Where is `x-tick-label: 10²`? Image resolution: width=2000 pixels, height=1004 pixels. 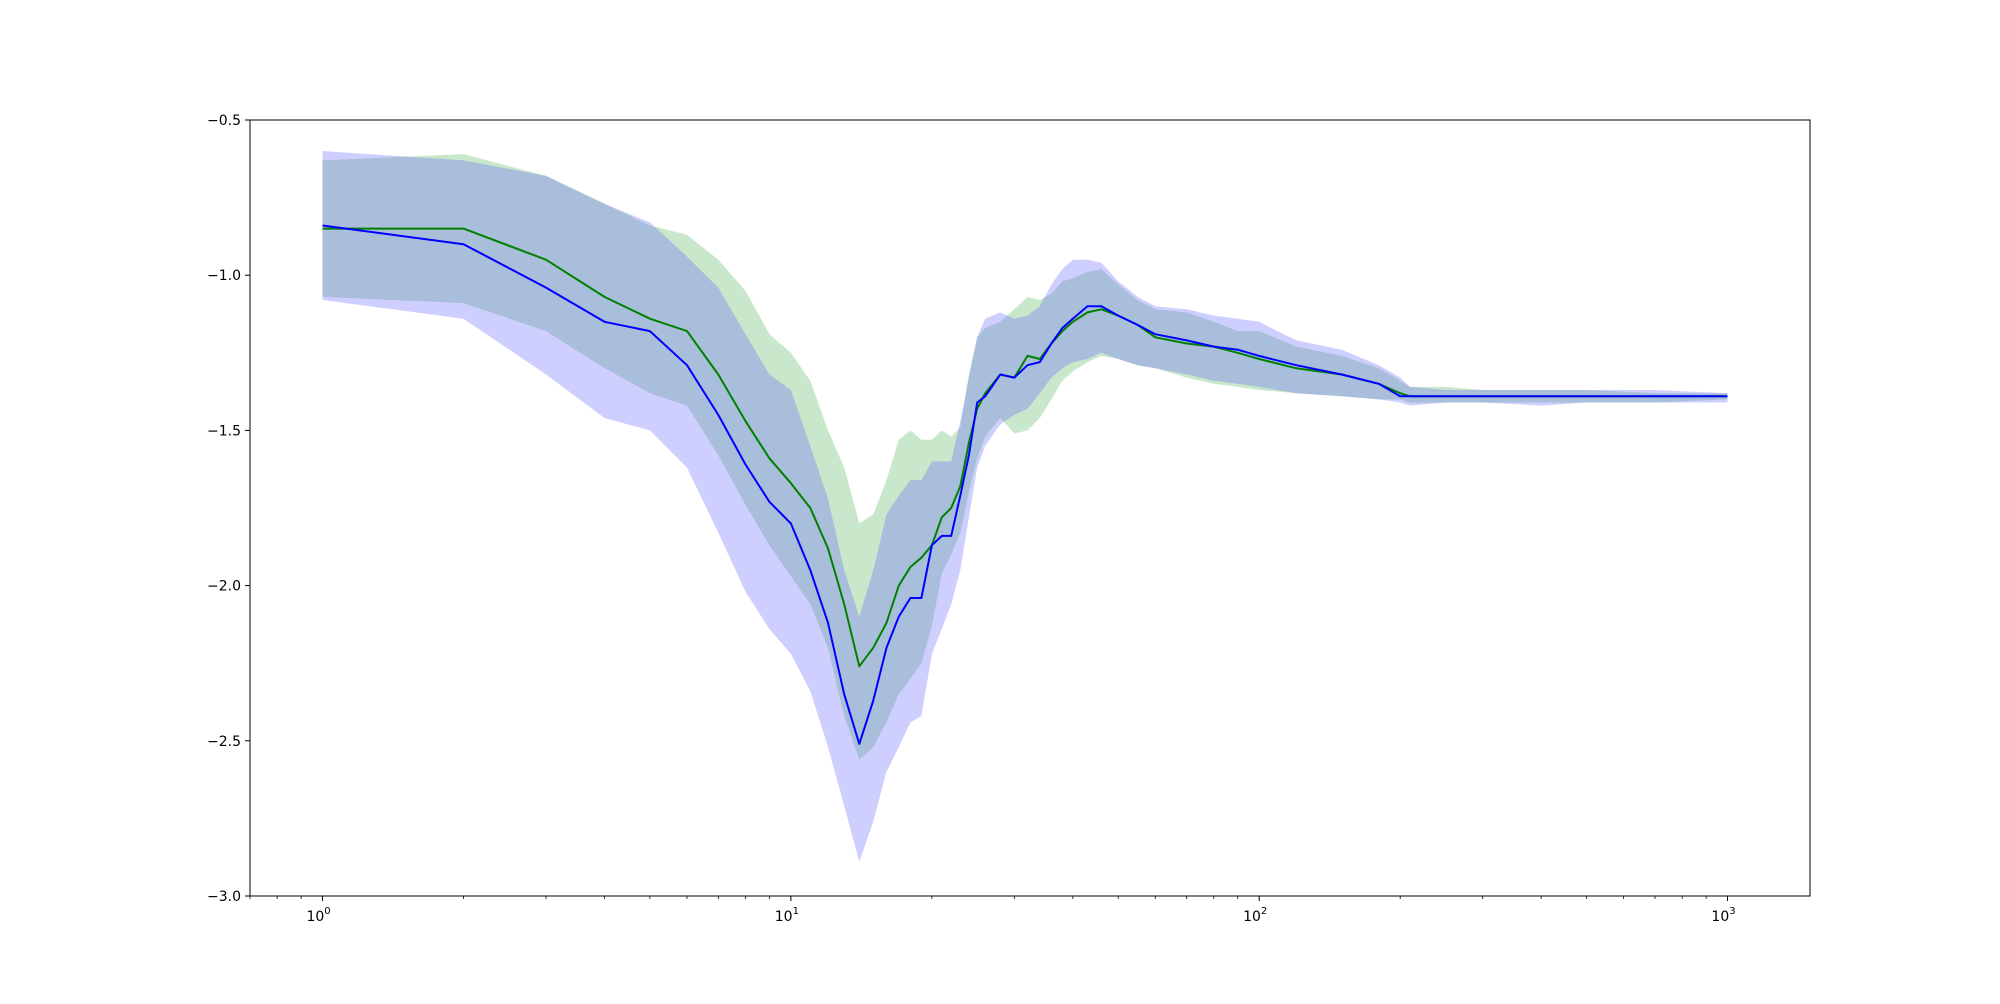
x-tick-label: 10² is located at coordinates (1255, 915).